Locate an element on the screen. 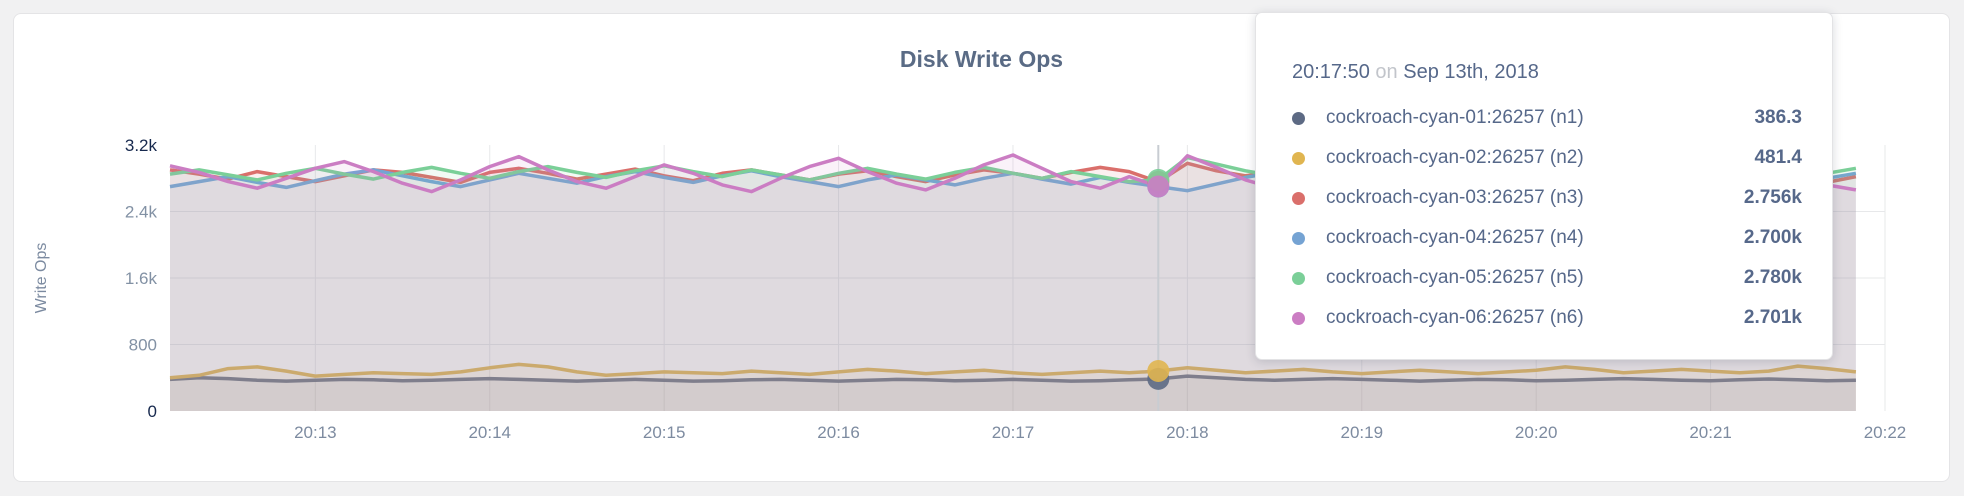 The height and width of the screenshot is (496, 1964). series-name: cockroach-cyan-05:26257 (n5) is located at coordinates (1455, 277).